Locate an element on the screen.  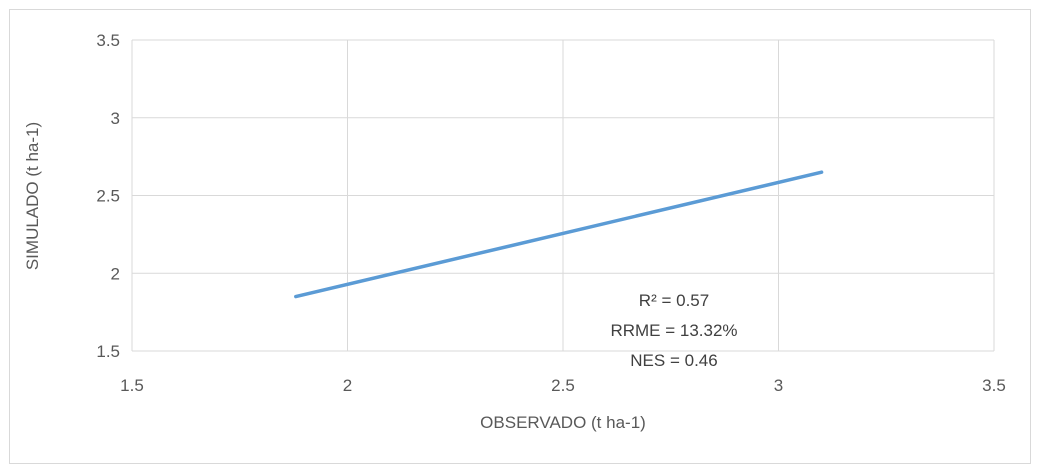
y-tick-label: 1.5 is located at coordinates (108, 351).